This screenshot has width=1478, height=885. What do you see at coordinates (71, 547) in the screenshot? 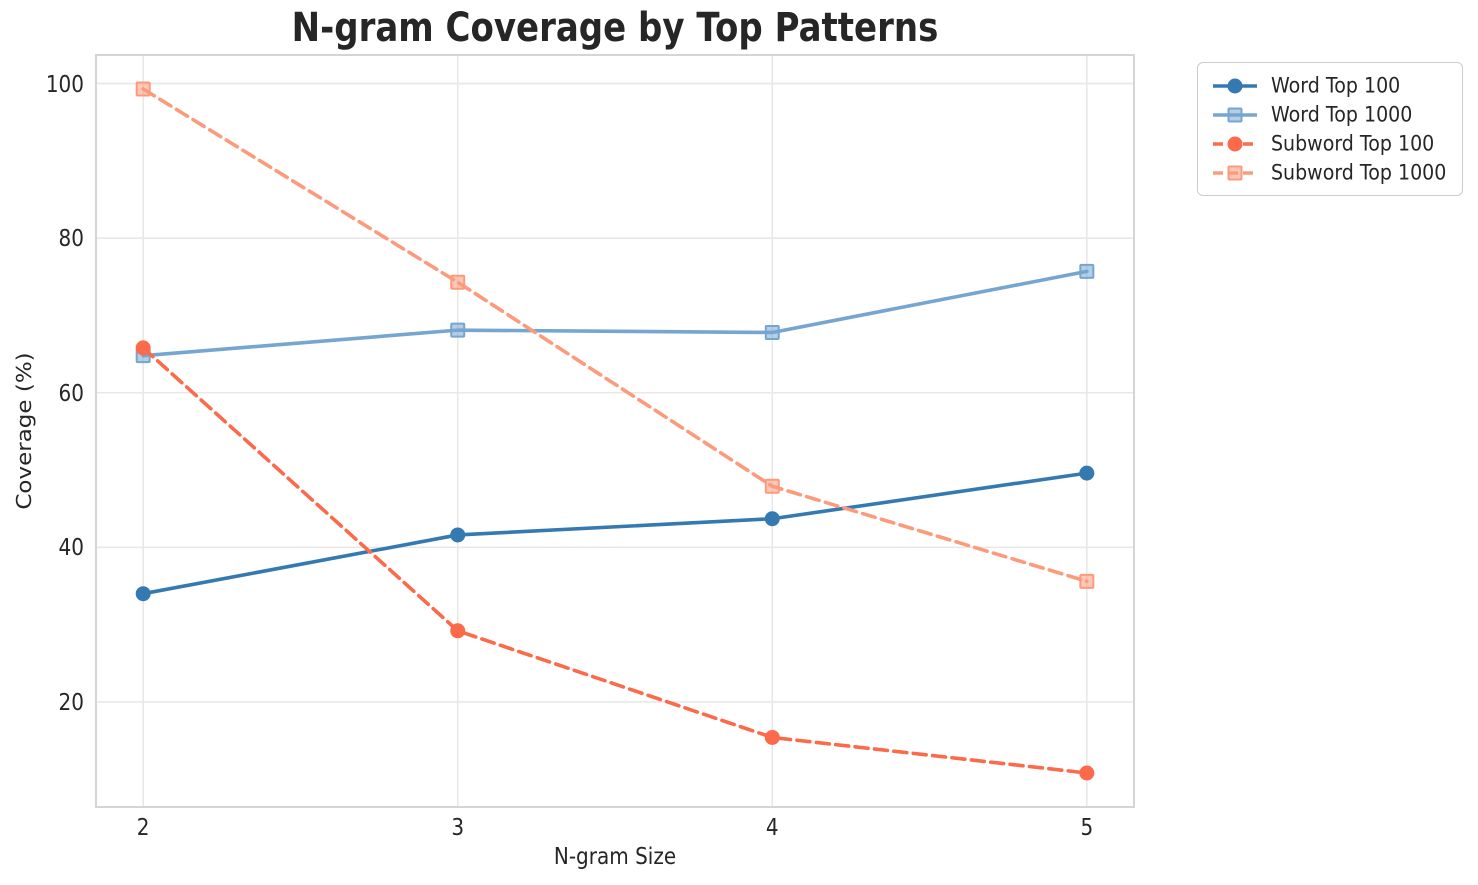
I see `y-tick-label: 40` at bounding box center [71, 547].